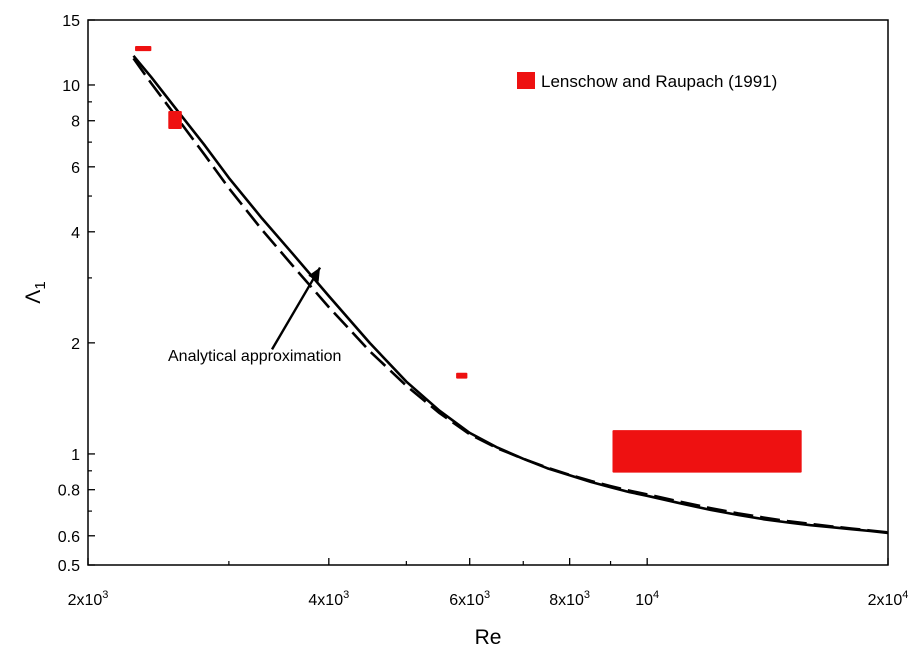 The width and height of the screenshot is (916, 651). What do you see at coordinates (71, 21) in the screenshot?
I see `y-tick-label: 15` at bounding box center [71, 21].